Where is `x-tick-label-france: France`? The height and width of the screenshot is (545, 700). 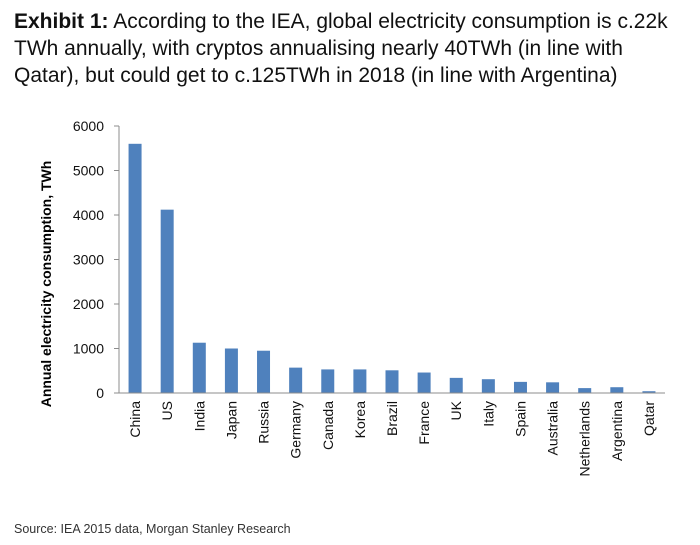 x-tick-label-france: France is located at coordinates (424, 423).